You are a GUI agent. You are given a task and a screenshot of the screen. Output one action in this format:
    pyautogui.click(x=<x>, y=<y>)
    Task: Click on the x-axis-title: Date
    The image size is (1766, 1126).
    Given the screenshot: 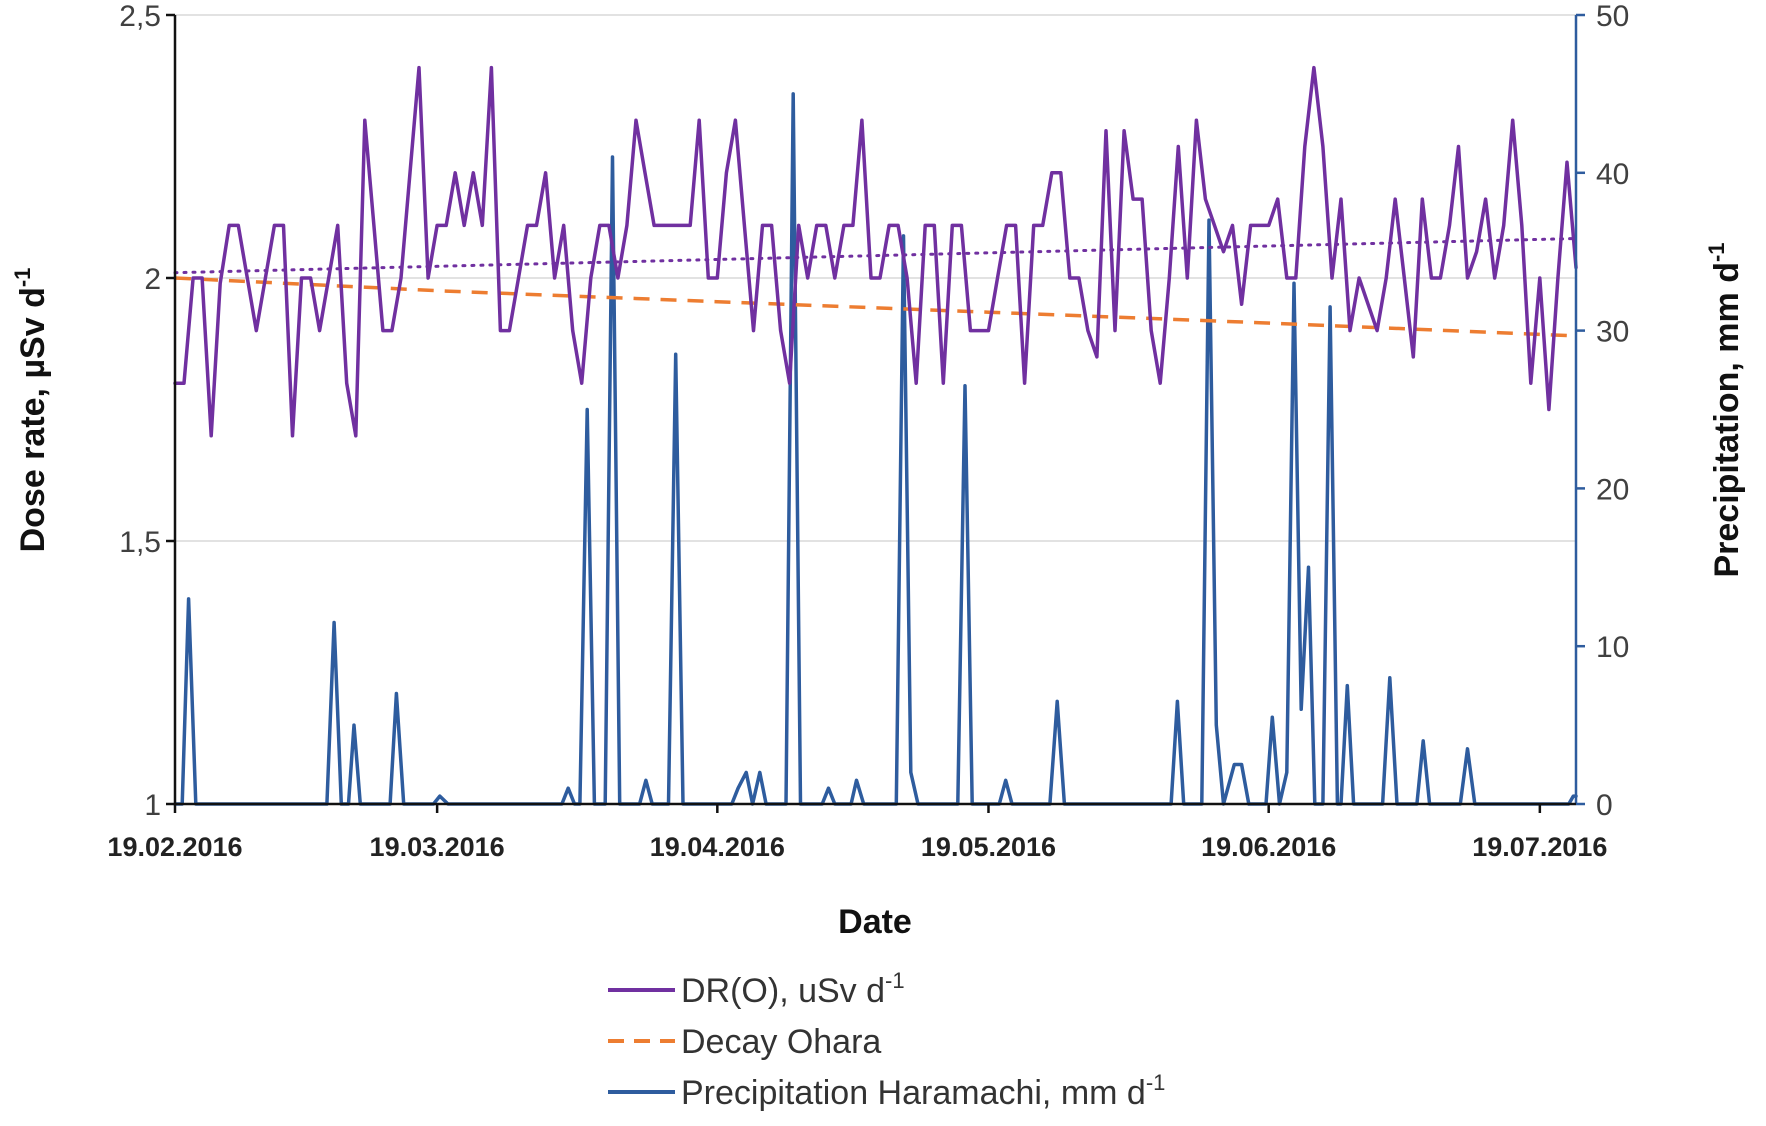 What is the action you would take?
    pyautogui.click(x=875, y=922)
    